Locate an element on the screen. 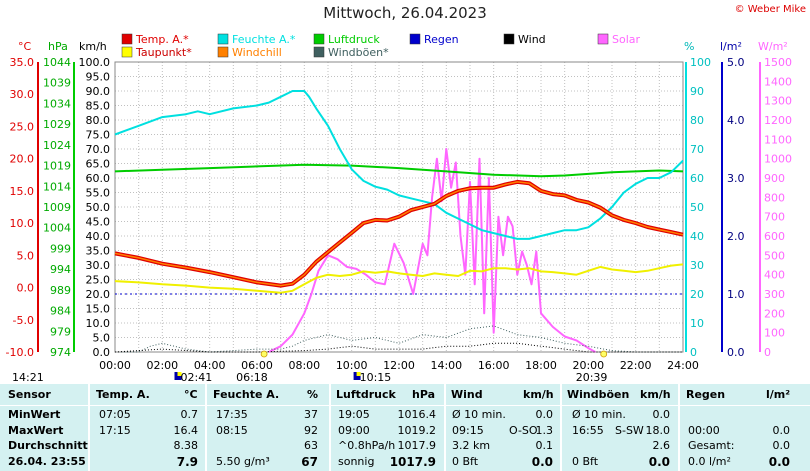 The image size is (810, 471). sun-icon is located at coordinates (264, 354).